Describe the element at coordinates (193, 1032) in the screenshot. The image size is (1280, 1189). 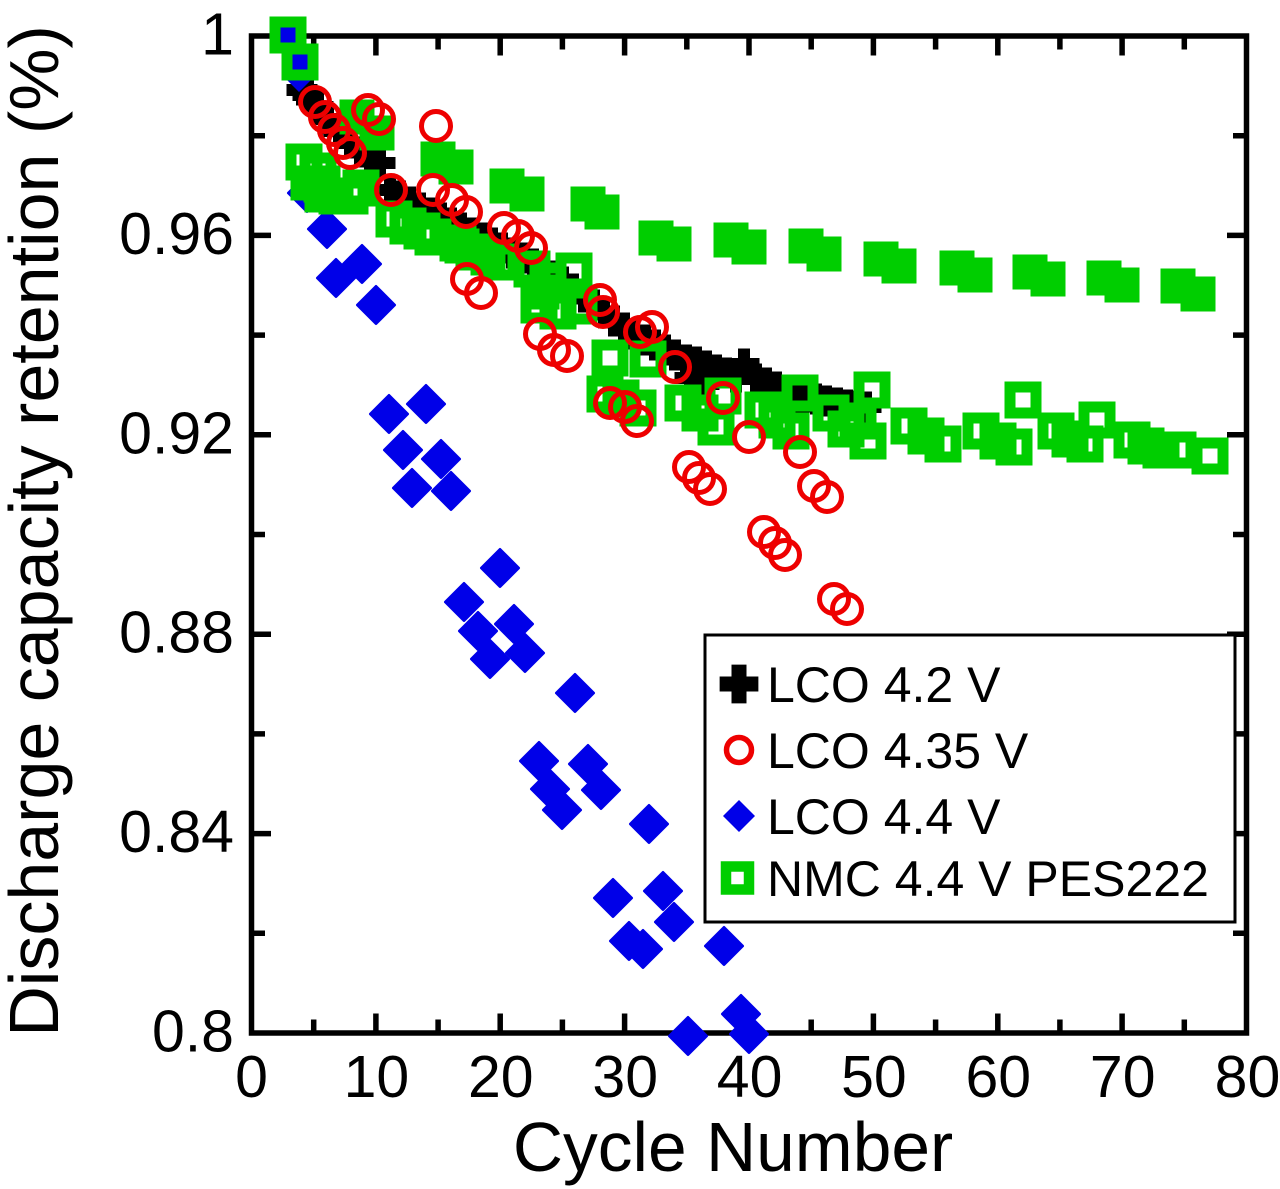
I see `svg-text: 0.8` at that location.